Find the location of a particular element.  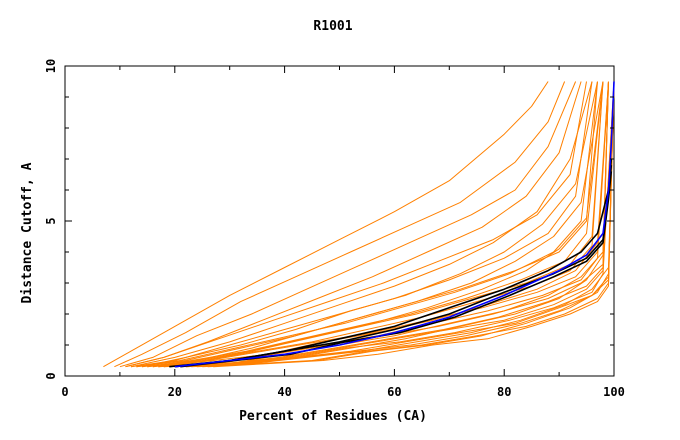

x-tick-label: 20 is located at coordinates (175, 392).